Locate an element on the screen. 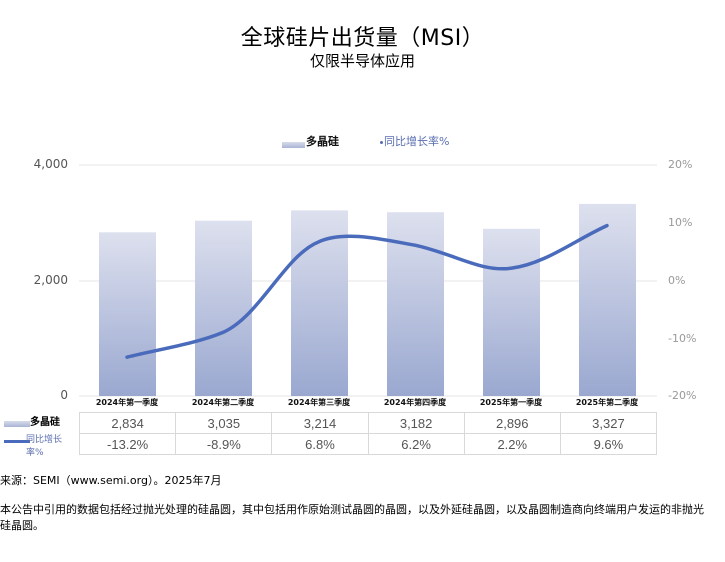 The width and height of the screenshot is (725, 562). right-axis-tick: 0% is located at coordinates (677, 280).